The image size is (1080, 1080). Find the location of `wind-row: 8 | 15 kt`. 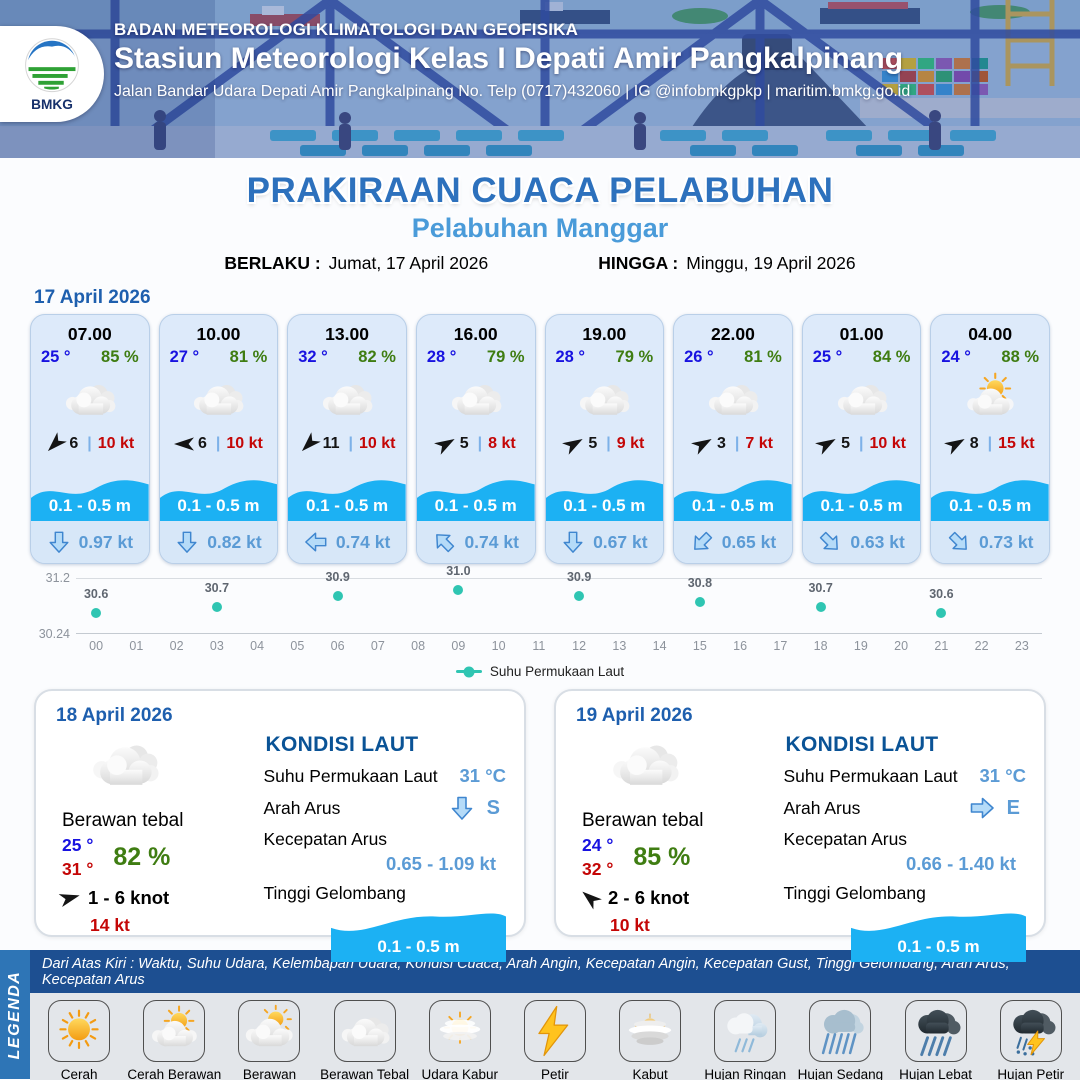

wind-row: 8 | 15 kt is located at coordinates (990, 444).